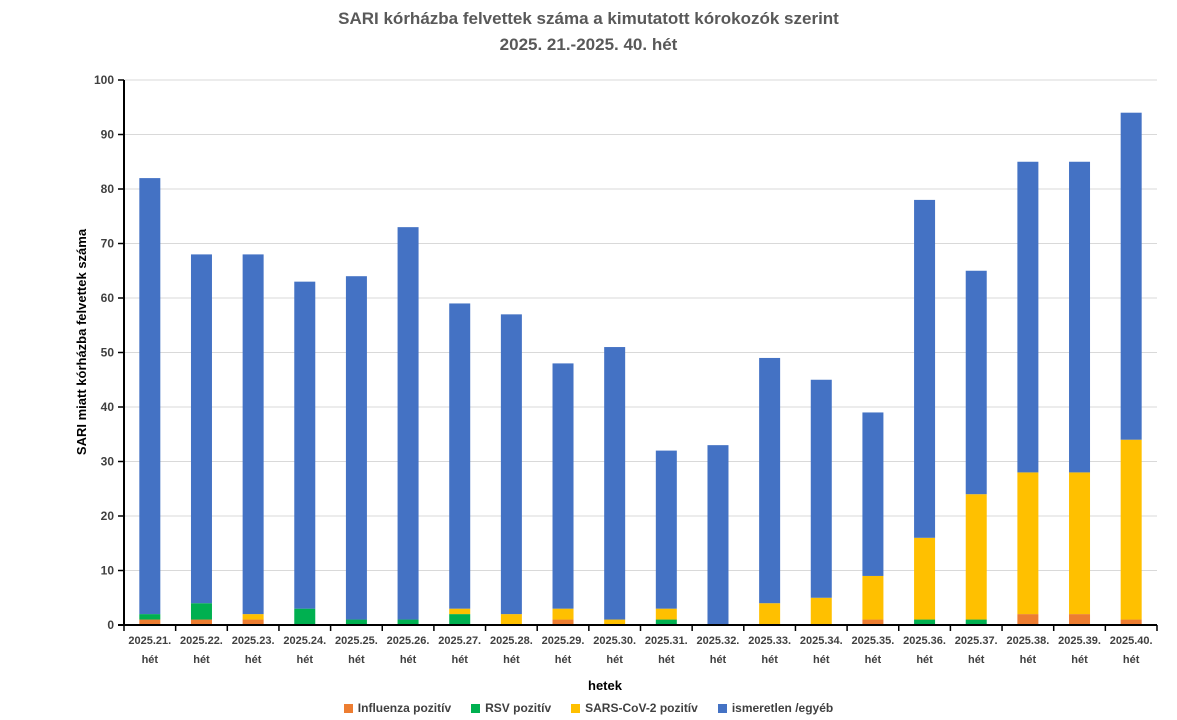 The width and height of the screenshot is (1177, 720). Describe the element at coordinates (718, 641) in the screenshot. I see `x-tick-label: 2025.32.` at that location.